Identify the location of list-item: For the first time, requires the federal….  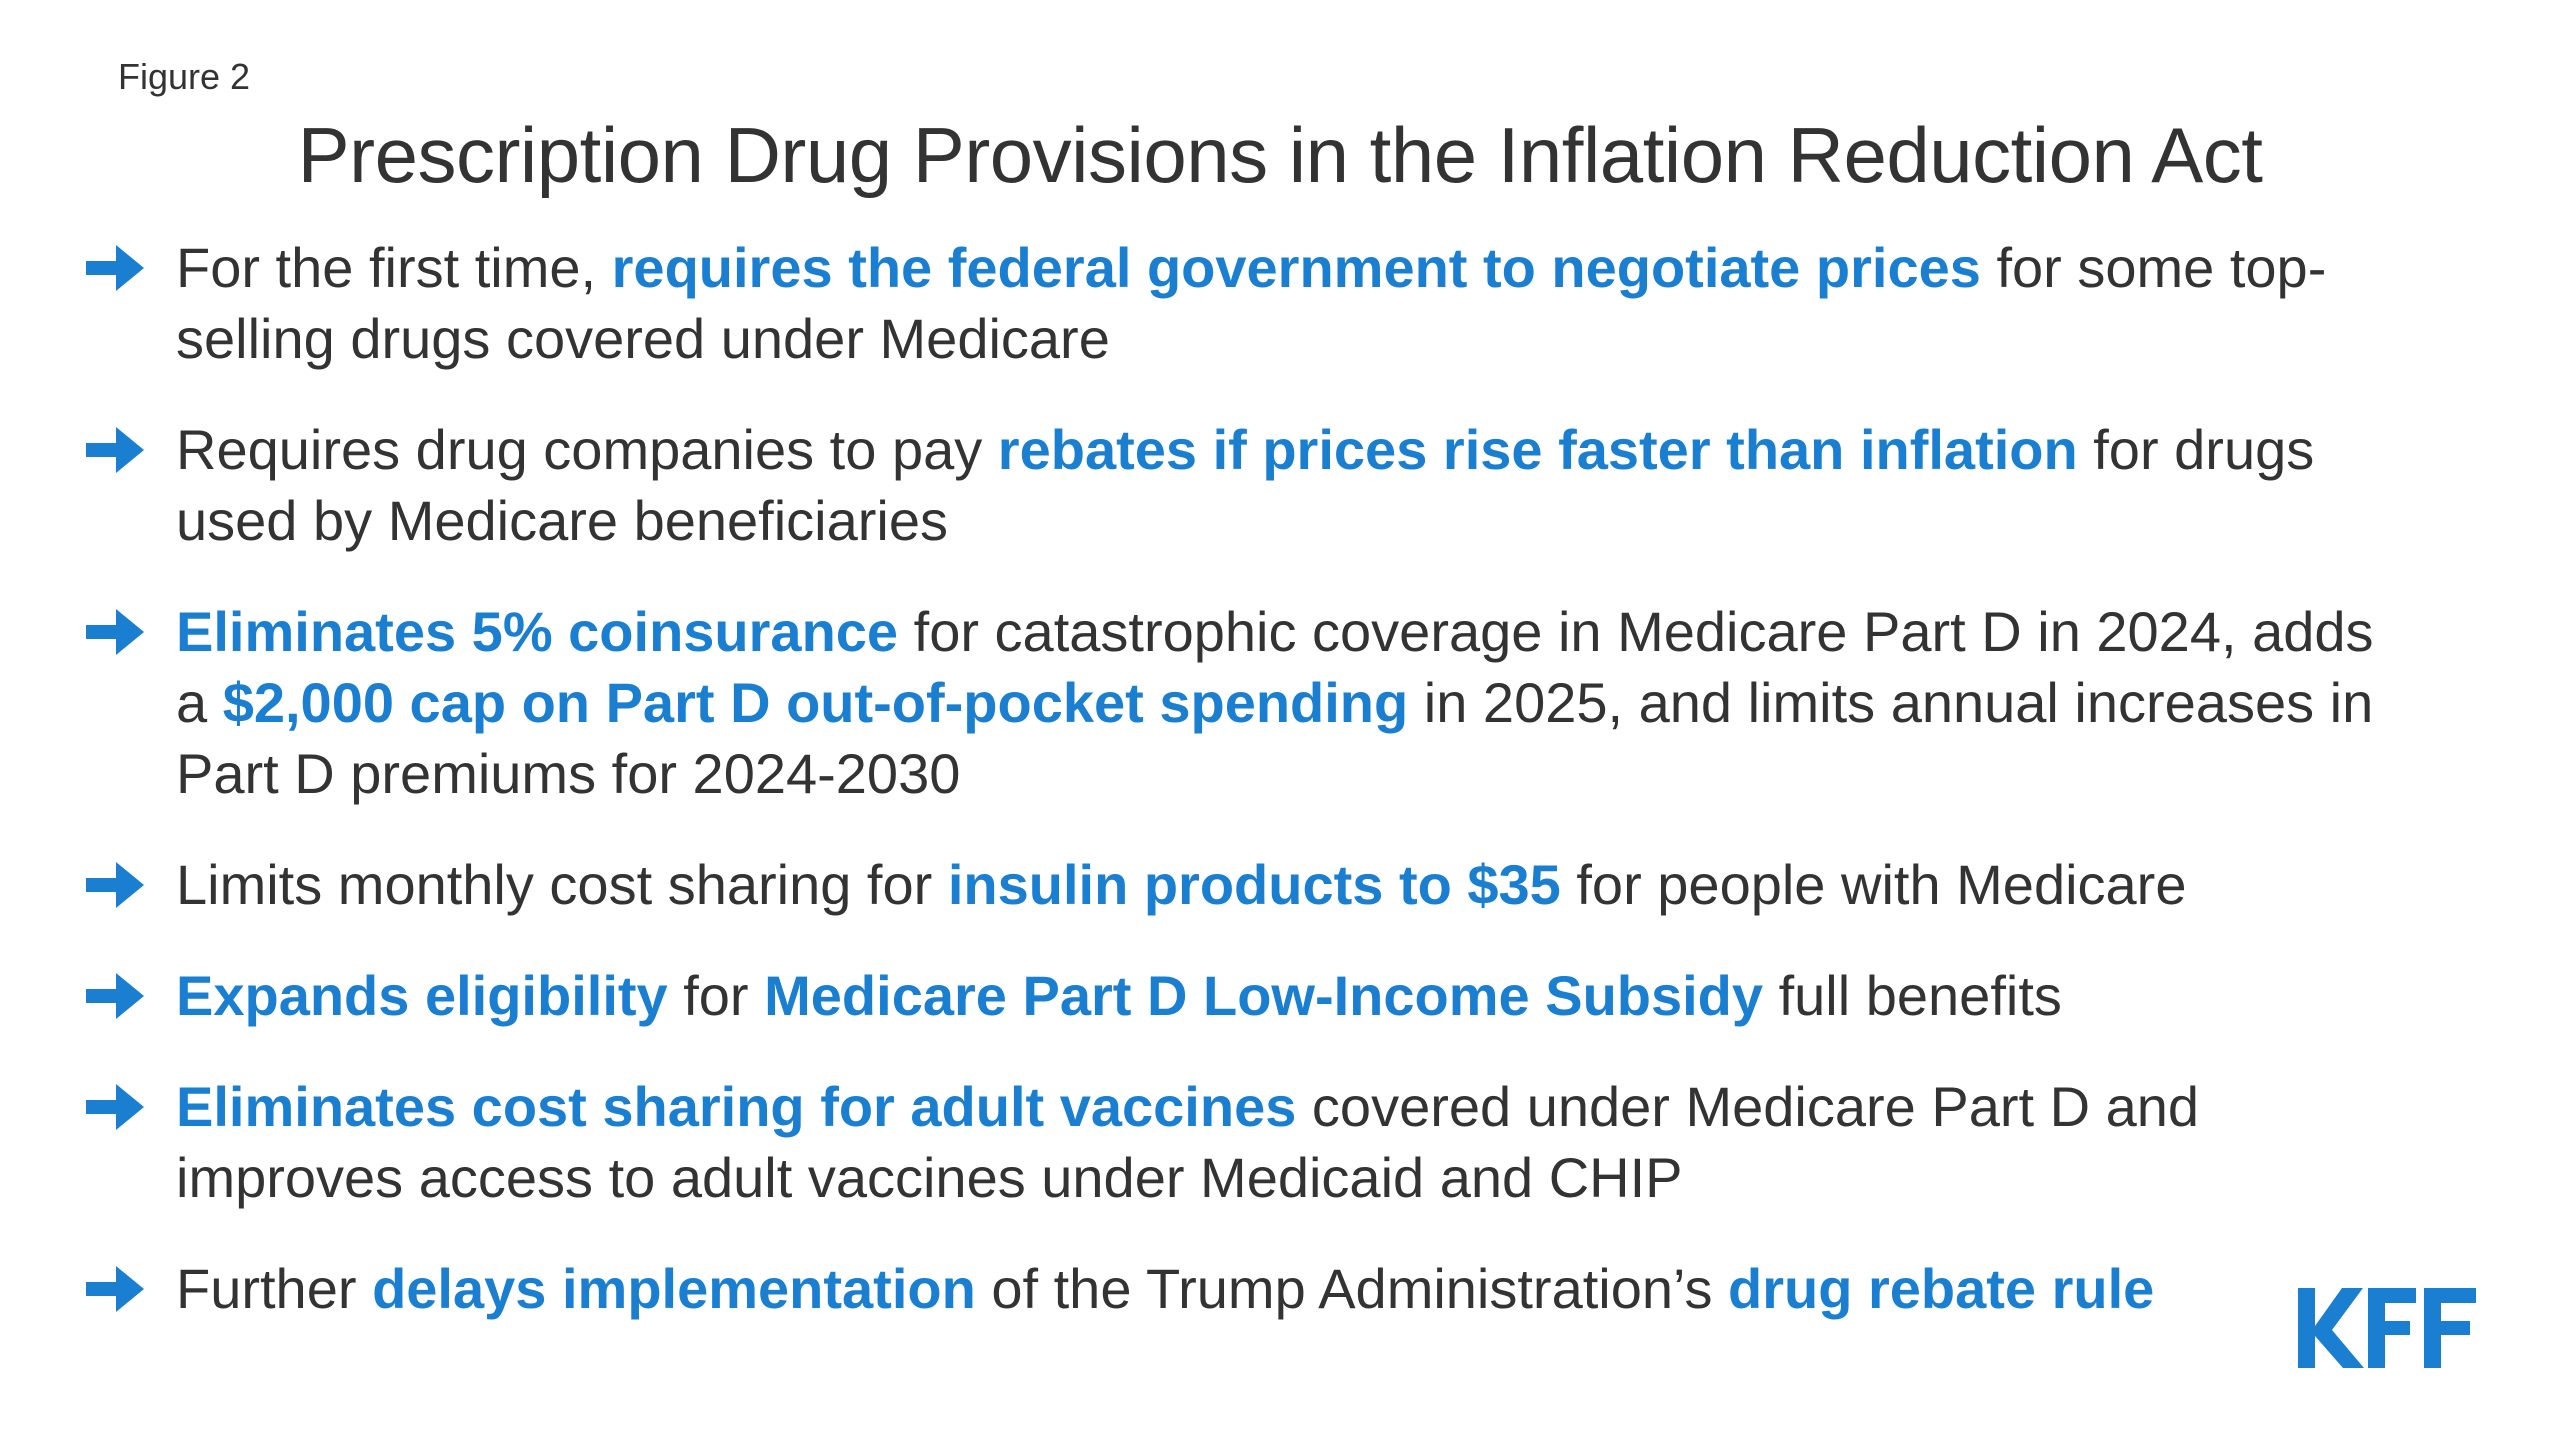
(1246, 303).